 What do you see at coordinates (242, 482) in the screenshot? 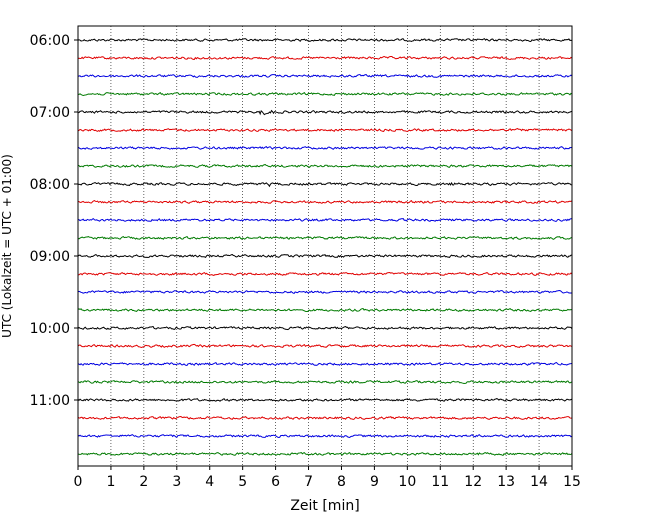
I see `x-tick-label: 5` at bounding box center [242, 482].